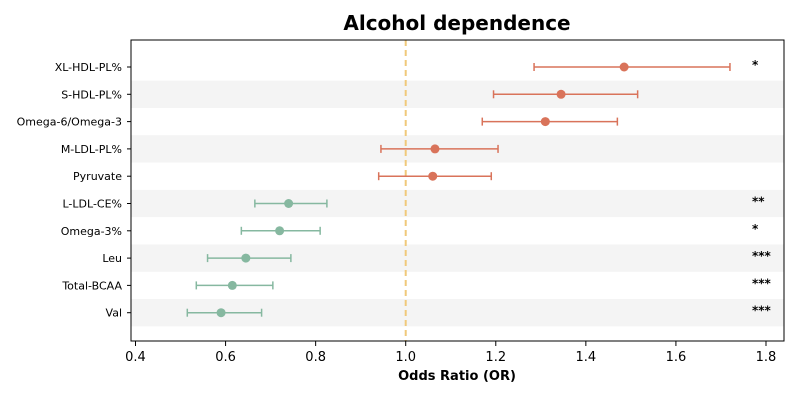  Describe the element at coordinates (586, 357) in the screenshot. I see `x-tick-label: 1.4` at that location.